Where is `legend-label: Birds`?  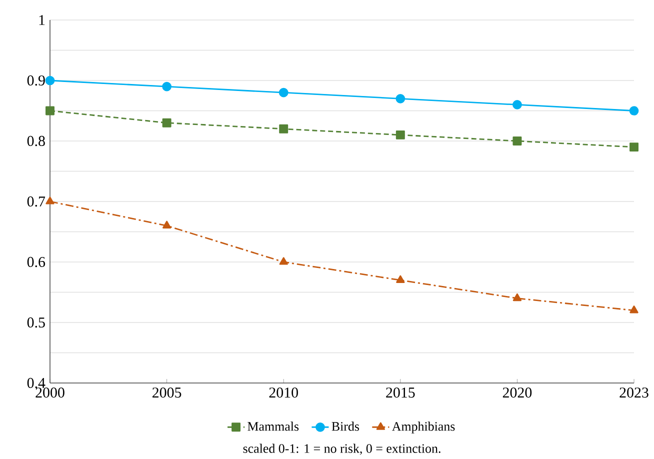
legend-label: Birds is located at coordinates (346, 426).